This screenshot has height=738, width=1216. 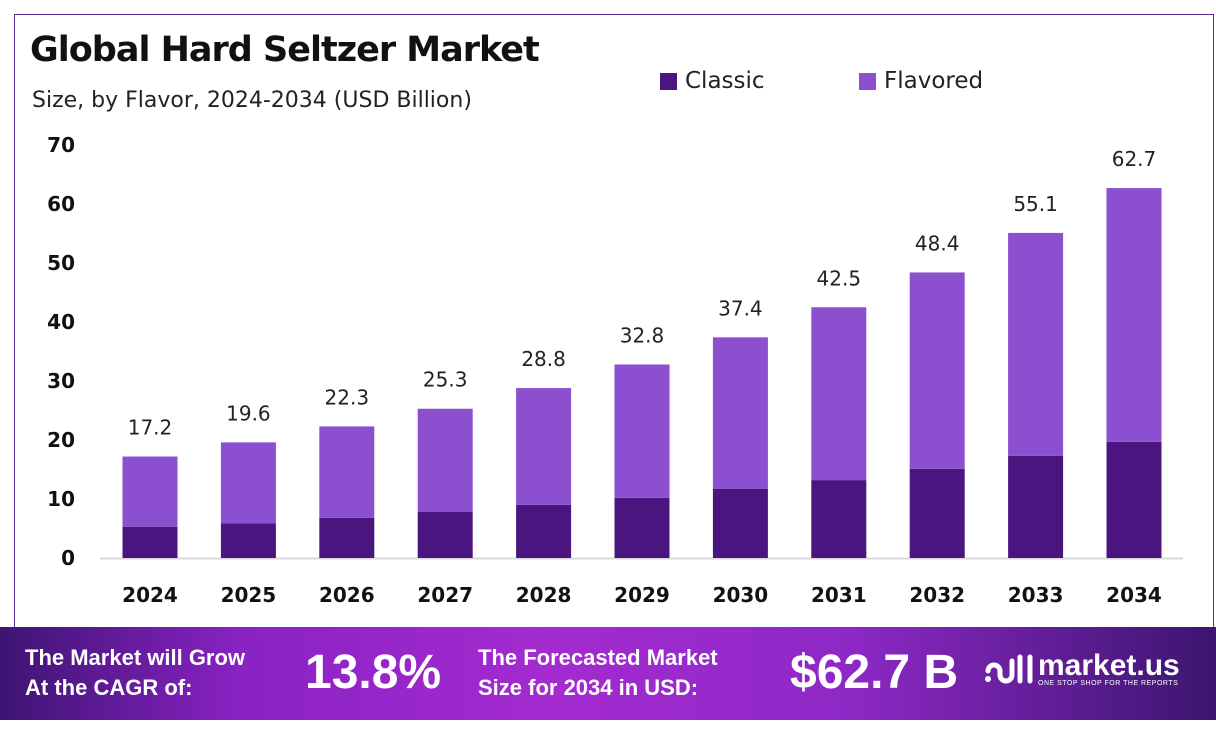 What do you see at coordinates (874, 672) in the screenshot?
I see `forecast-value: $62.7 B` at bounding box center [874, 672].